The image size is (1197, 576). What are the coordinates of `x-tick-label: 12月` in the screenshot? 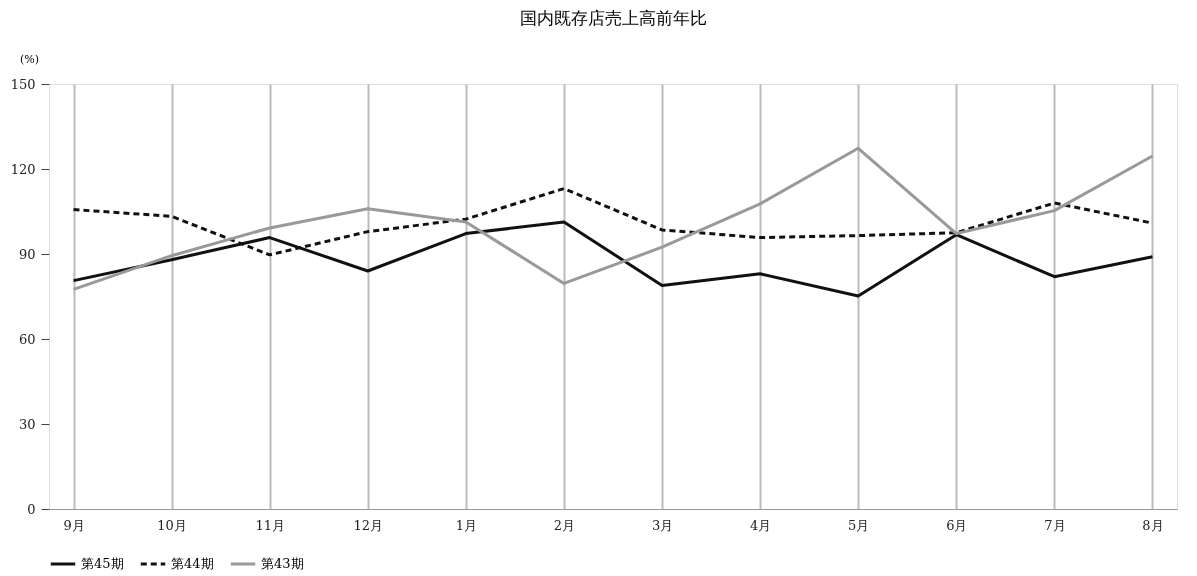 It's located at (368, 525).